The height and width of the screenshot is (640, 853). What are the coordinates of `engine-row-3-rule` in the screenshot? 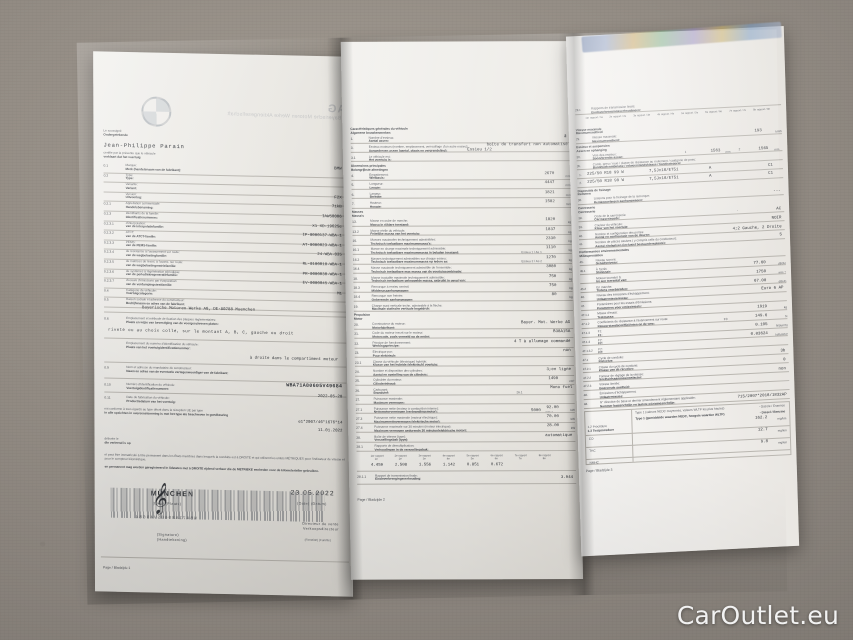 It's located at (464, 357).